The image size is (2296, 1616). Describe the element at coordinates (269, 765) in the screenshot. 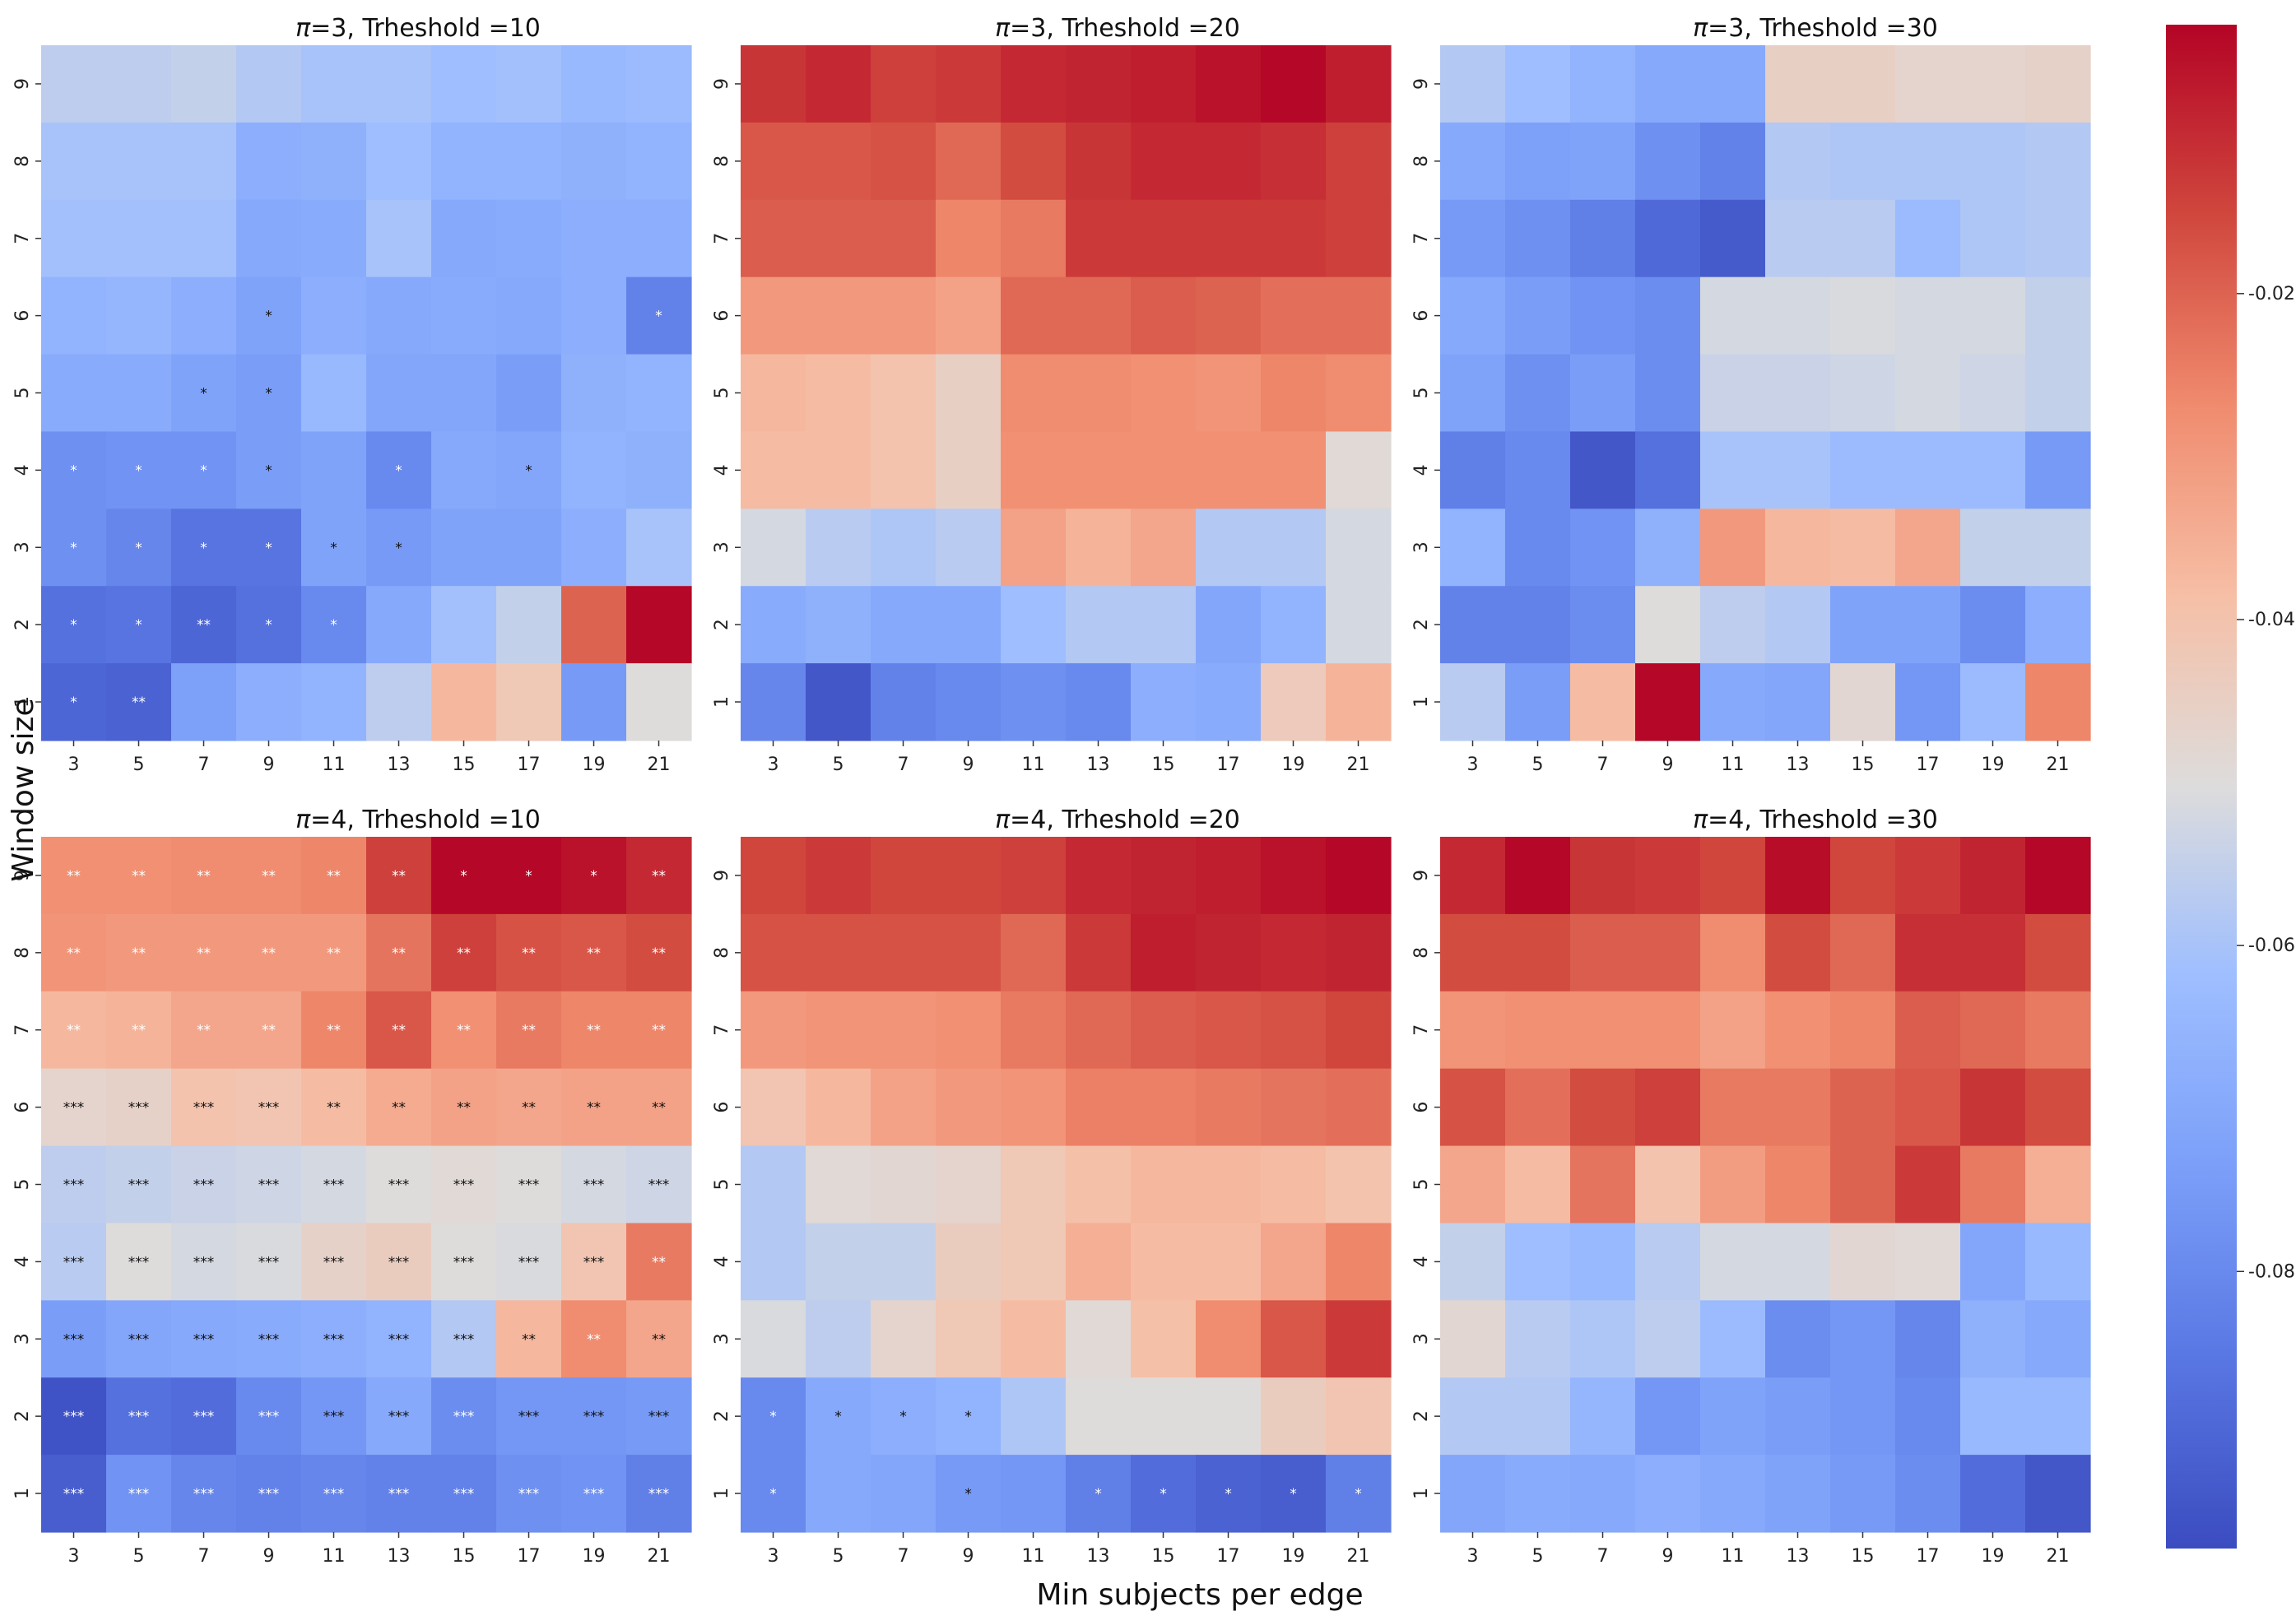

I see `x-tick-label: 9` at that location.